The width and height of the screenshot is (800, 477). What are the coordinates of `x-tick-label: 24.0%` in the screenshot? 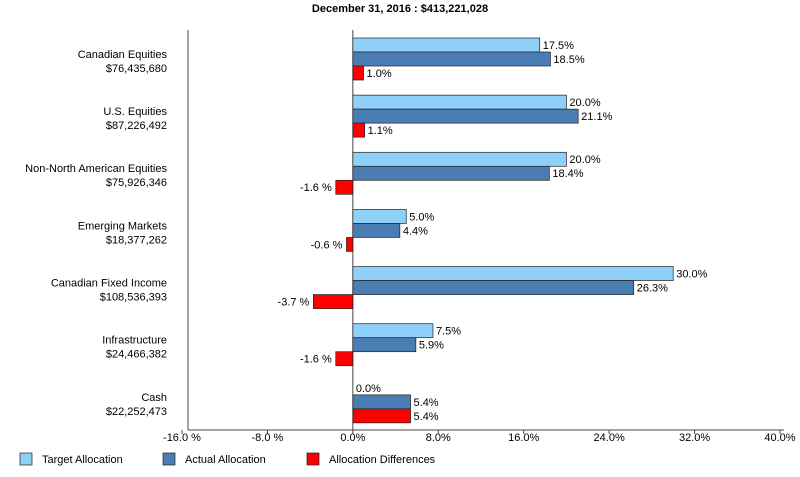 It's located at (609, 438).